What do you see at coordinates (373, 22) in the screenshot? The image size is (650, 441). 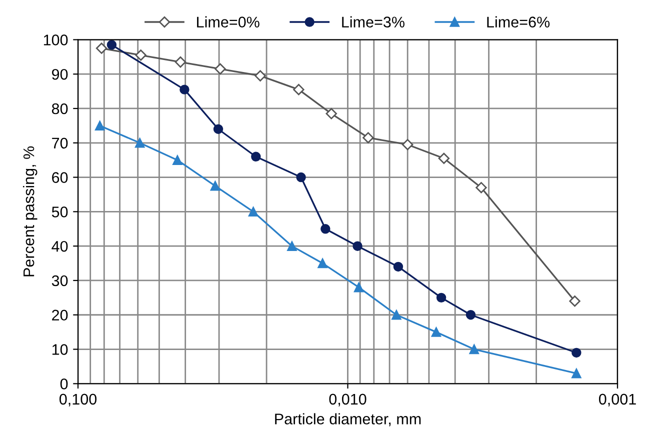 I see `legend-label: Lime=3%` at bounding box center [373, 22].